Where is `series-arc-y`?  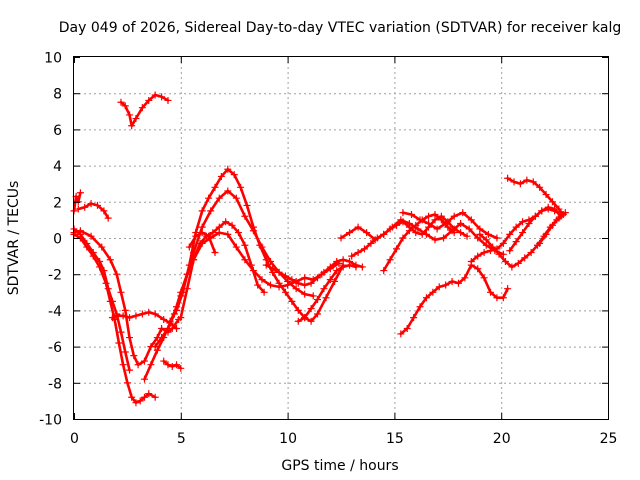
series-arc-y is located at coordinates (552, 228).